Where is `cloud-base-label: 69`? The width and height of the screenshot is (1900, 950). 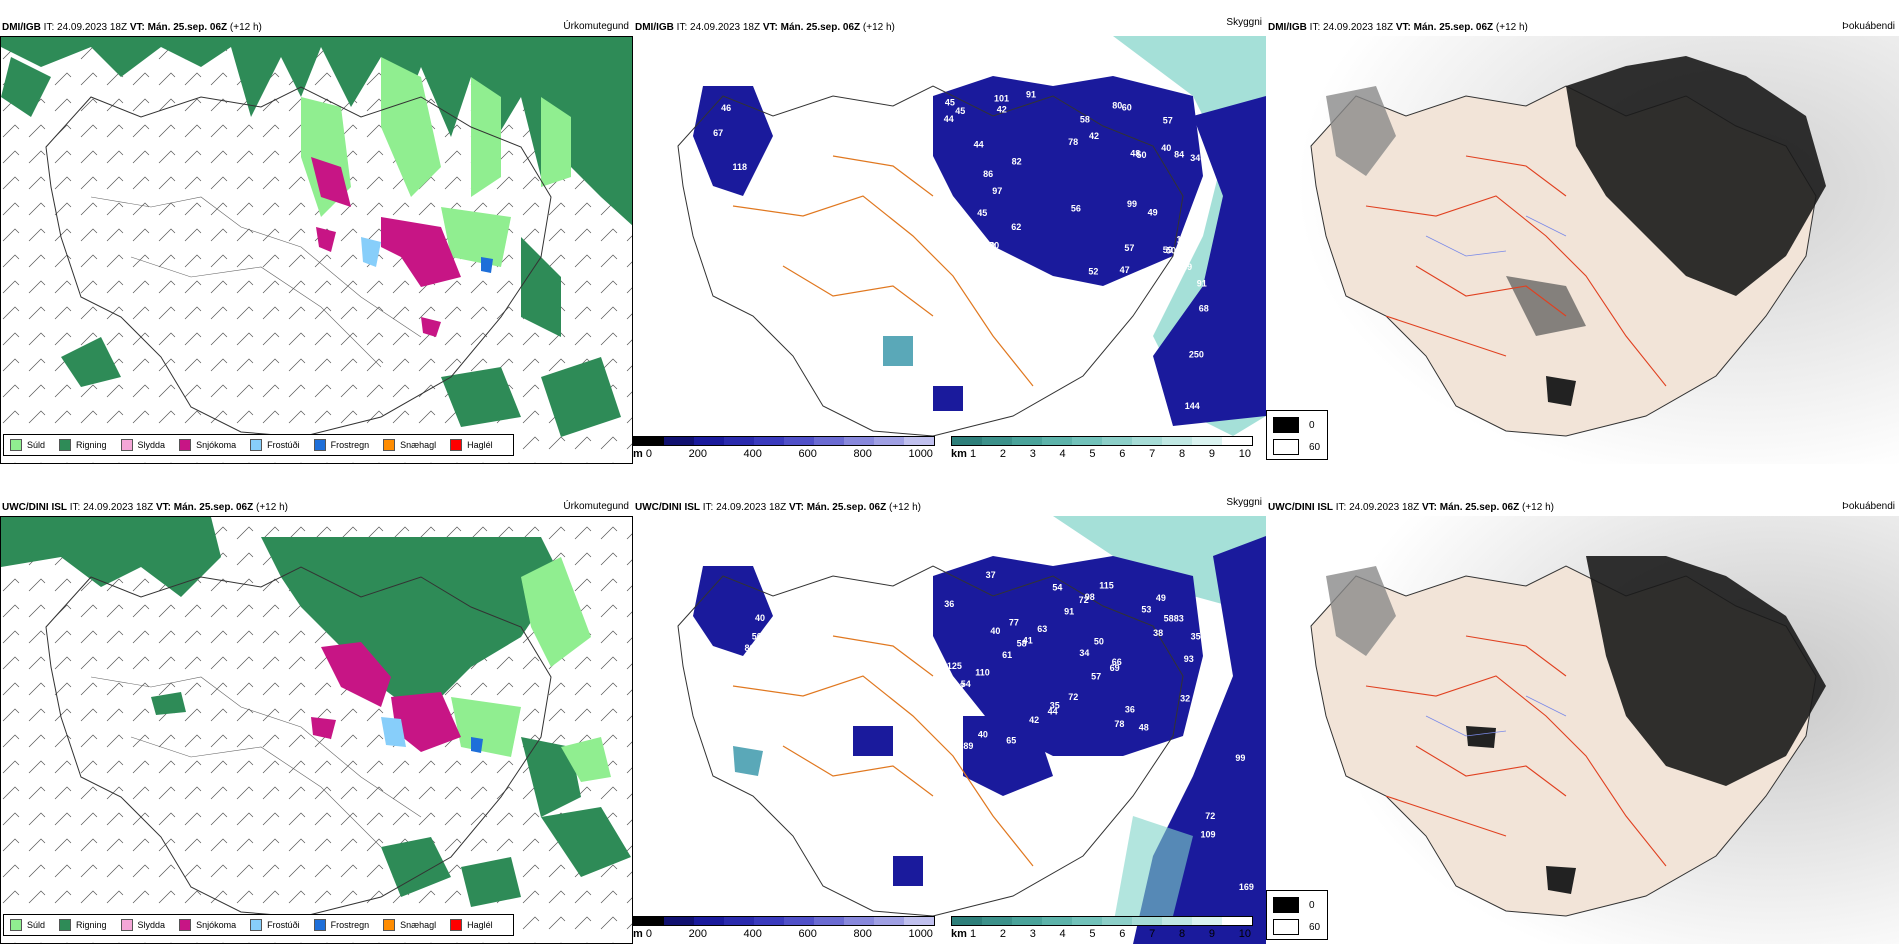
cloud-base-label: 69 is located at coordinates (1115, 668).